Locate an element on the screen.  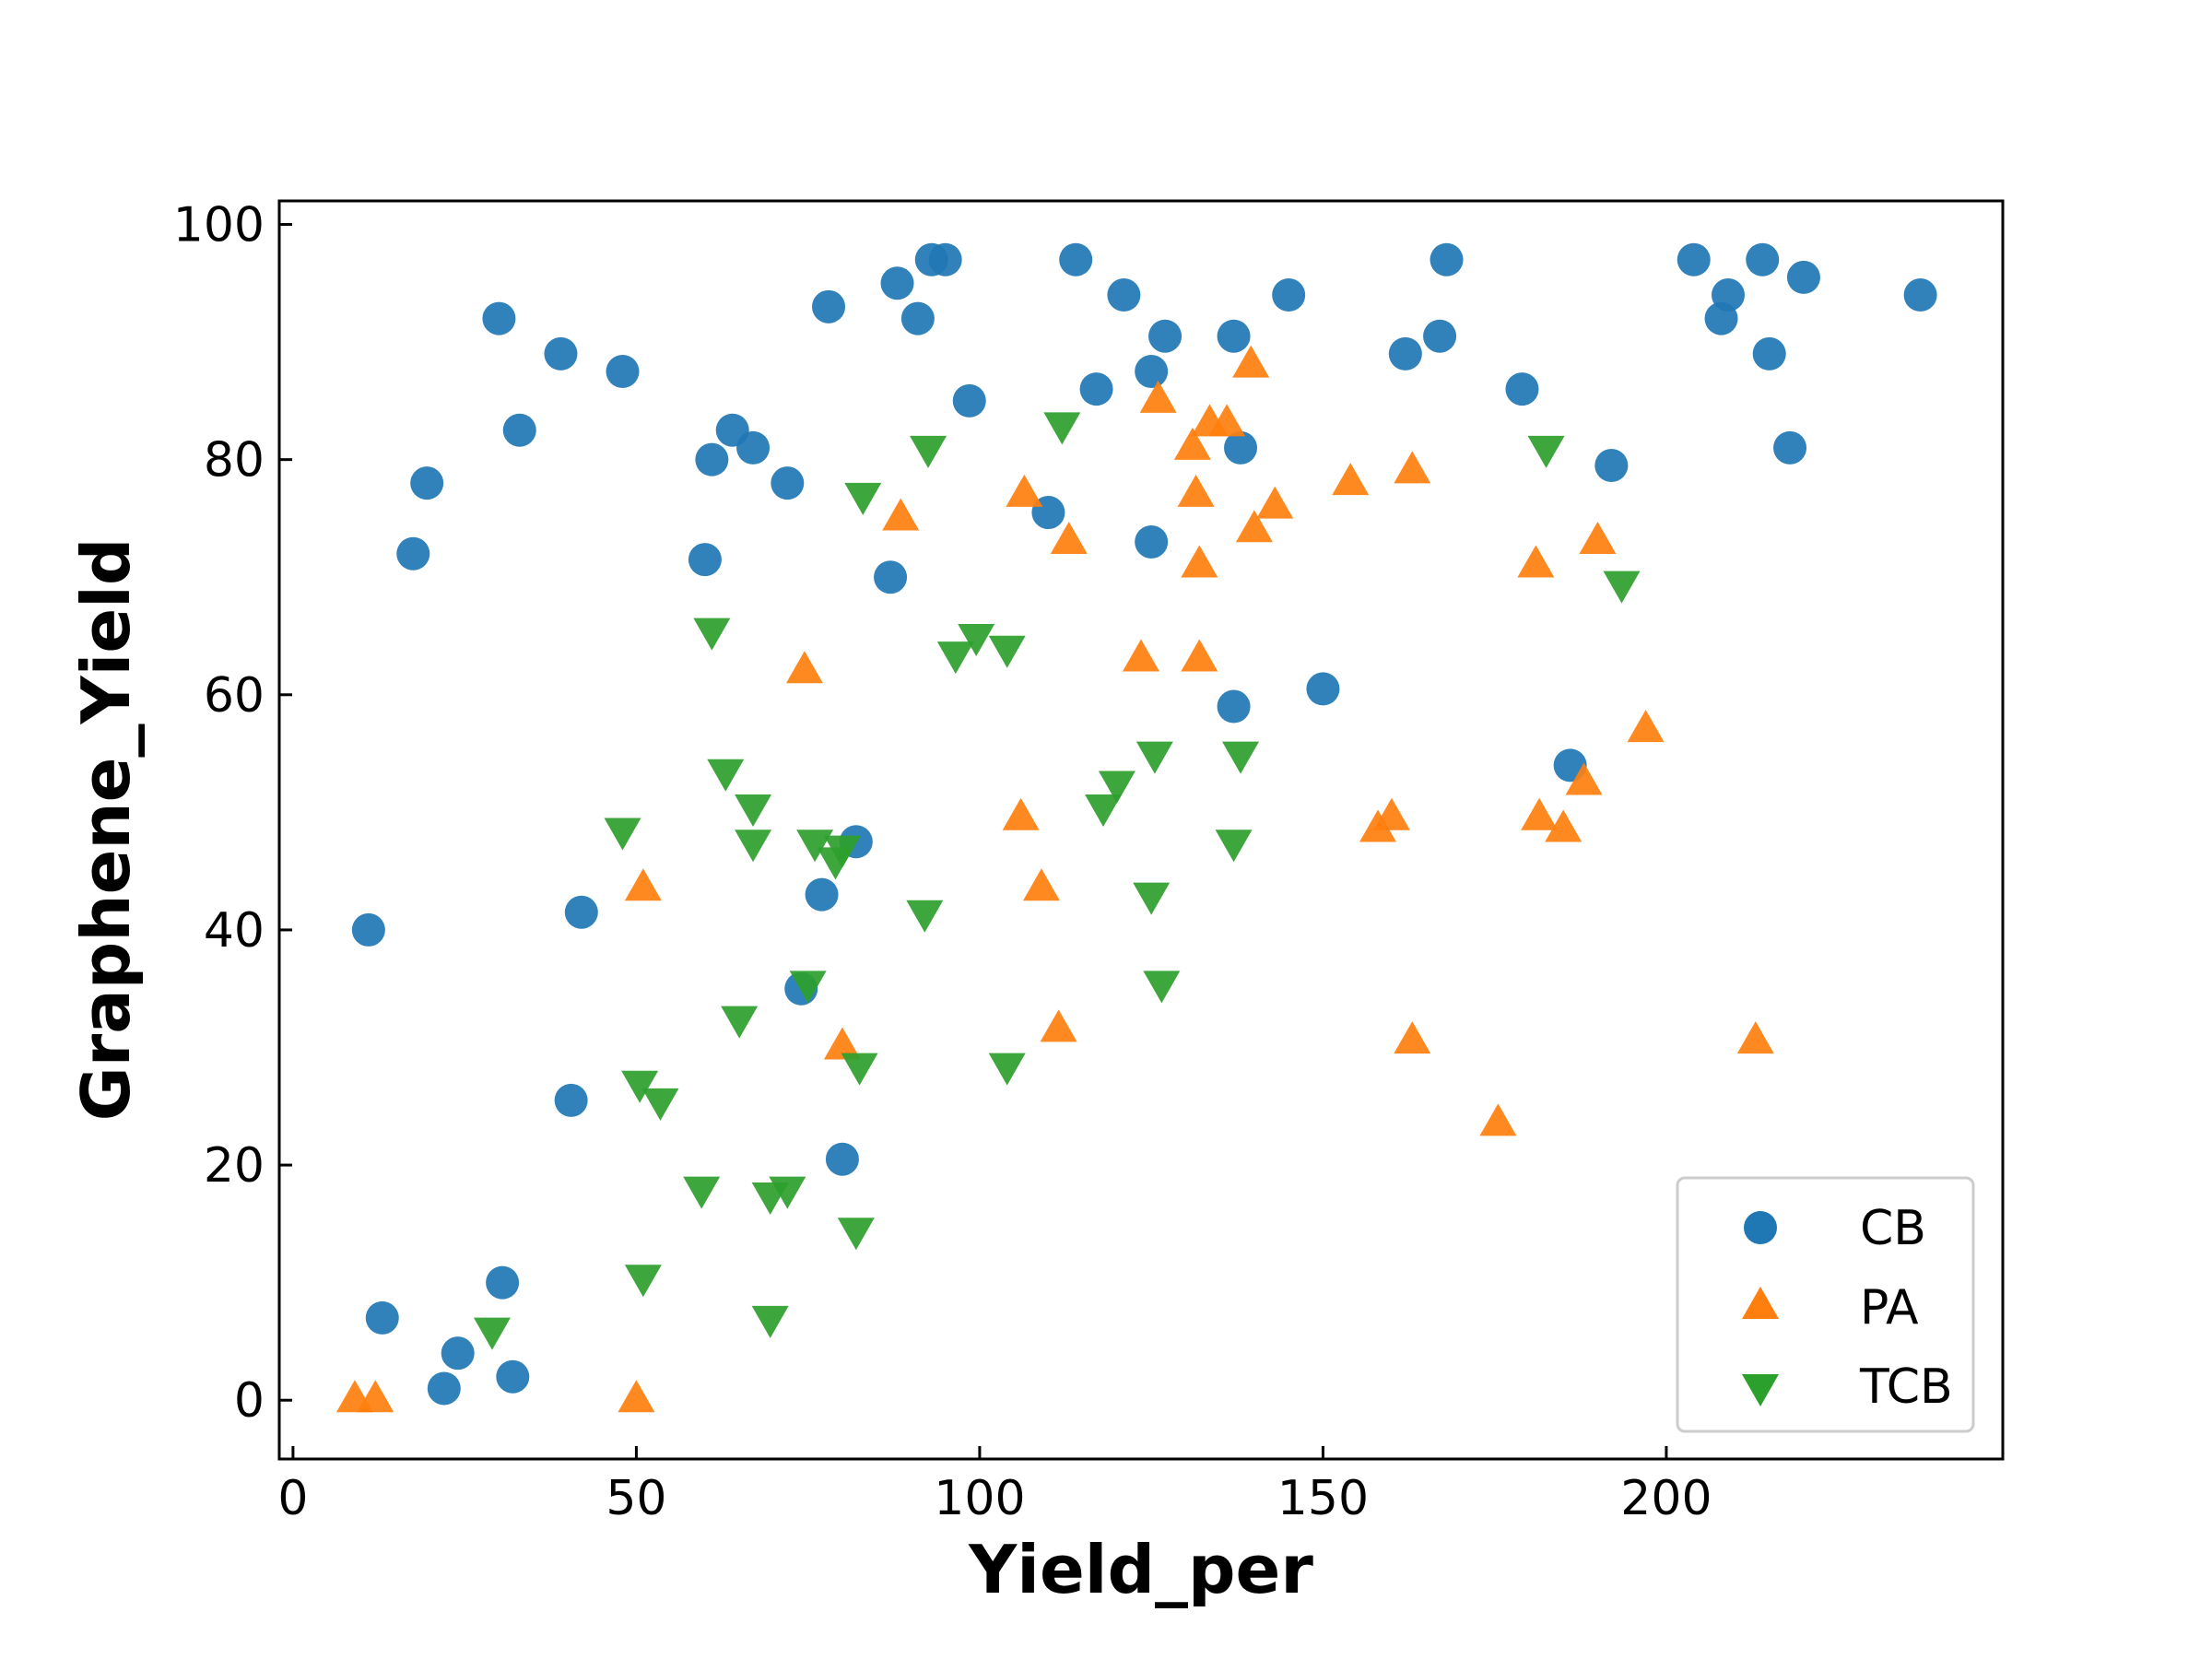
y-tick-label: 40 is located at coordinates (234, 931).